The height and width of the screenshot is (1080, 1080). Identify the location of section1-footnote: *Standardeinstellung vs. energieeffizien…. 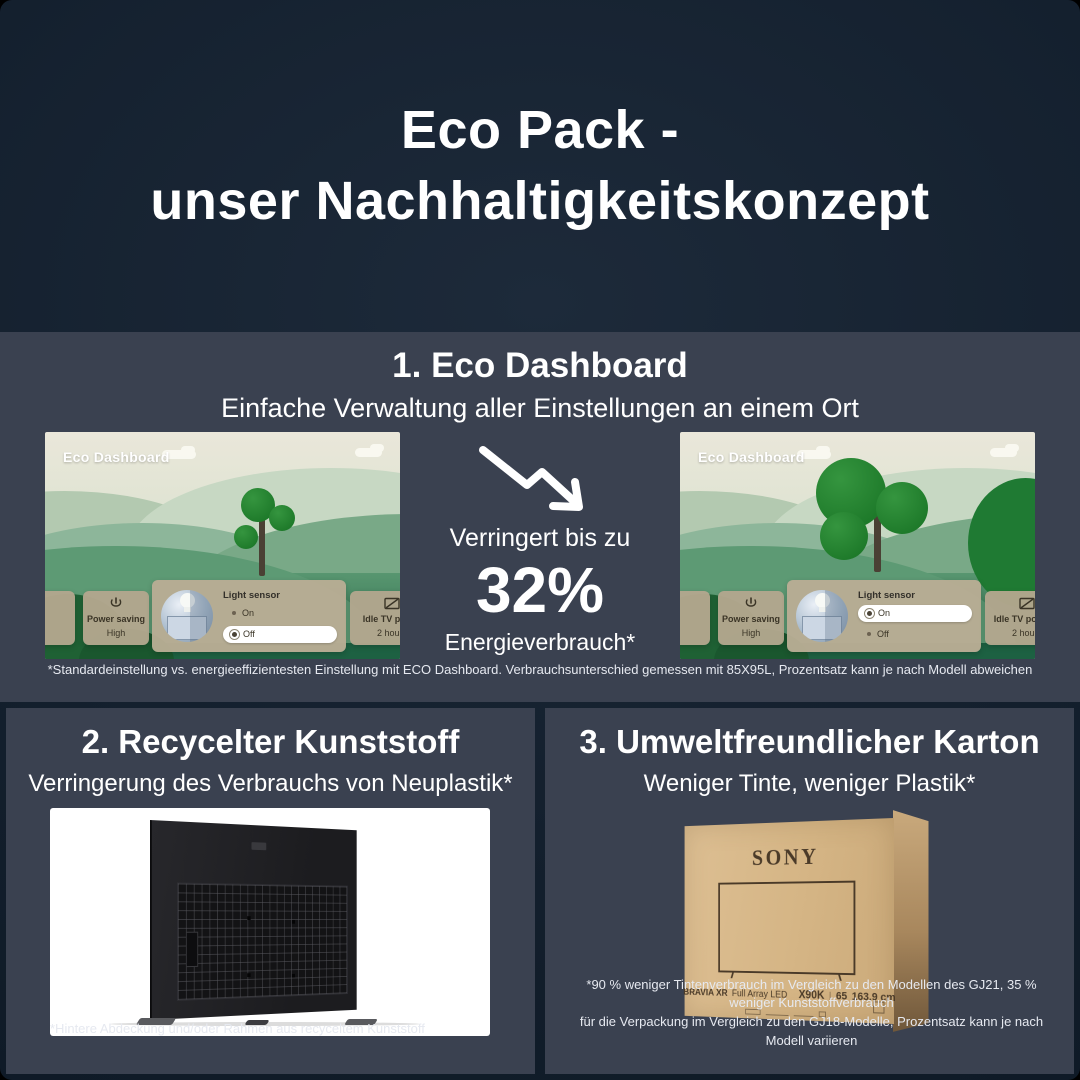
(540, 670).